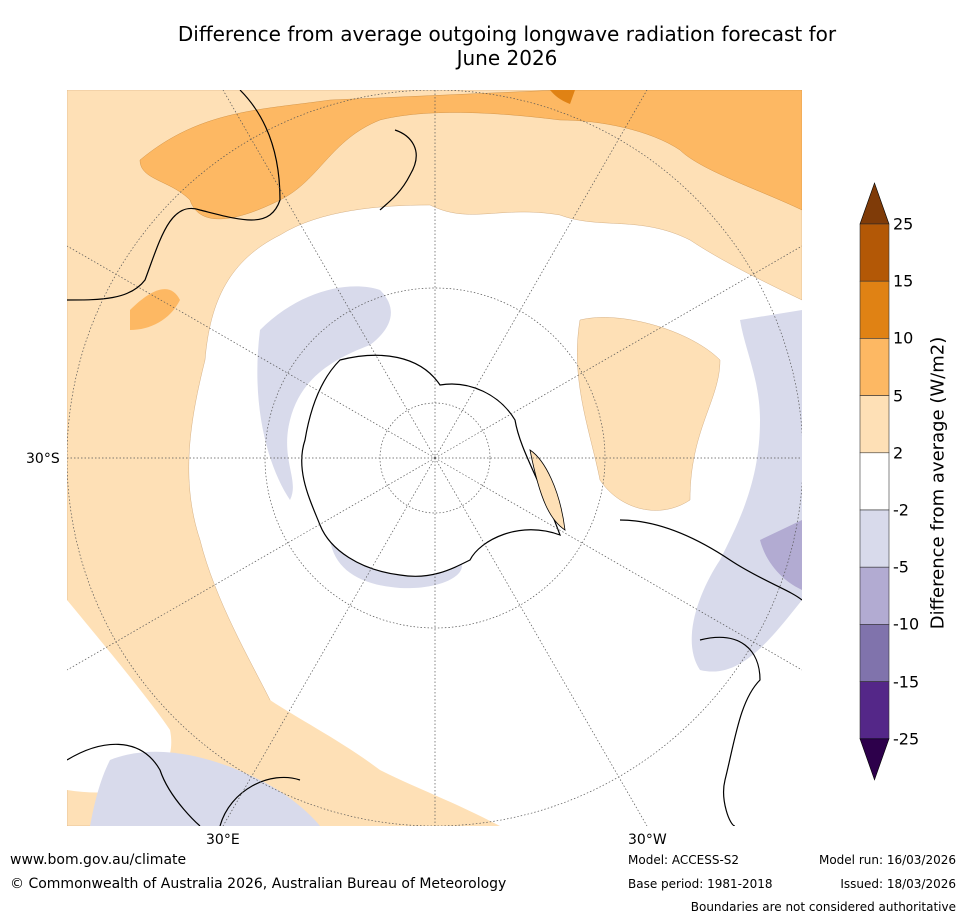 The image size is (965, 919). I want to click on colorbar-tick-label: -2, so click(901, 510).